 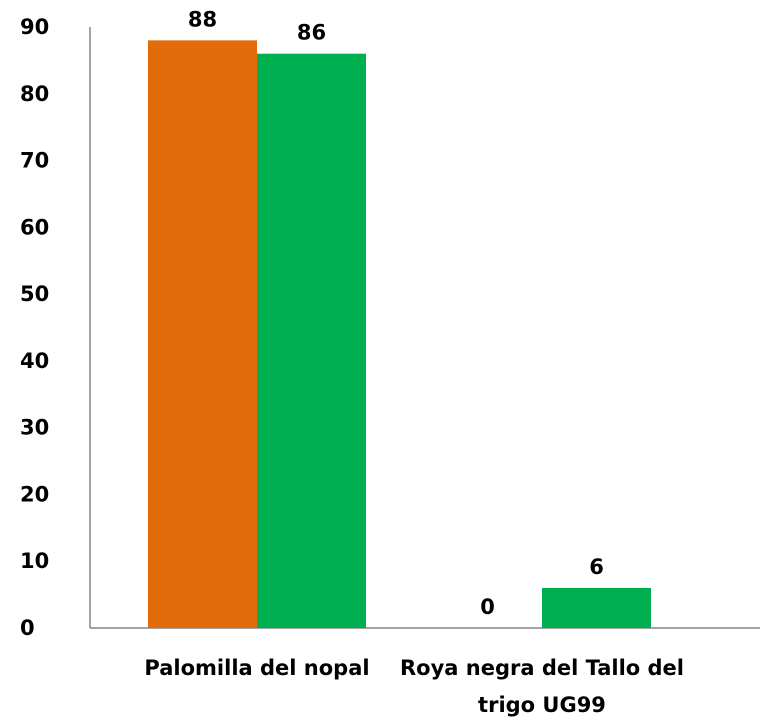 I want to click on y-tick-label: 90, so click(x=34, y=27).